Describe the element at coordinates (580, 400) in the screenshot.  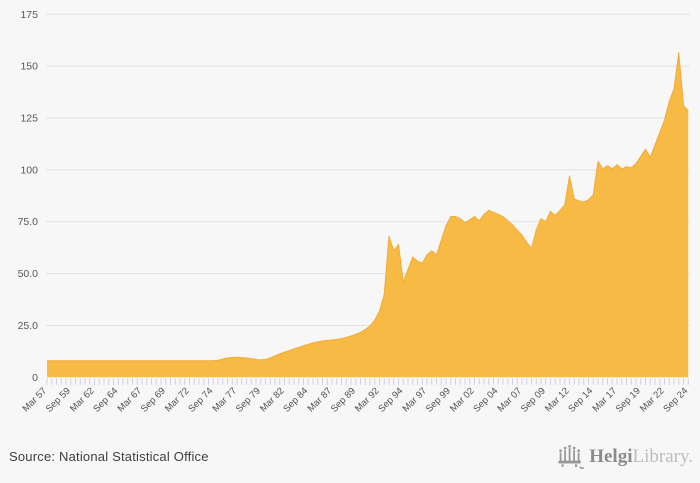
I see `x-axis-label: Sep 14` at that location.